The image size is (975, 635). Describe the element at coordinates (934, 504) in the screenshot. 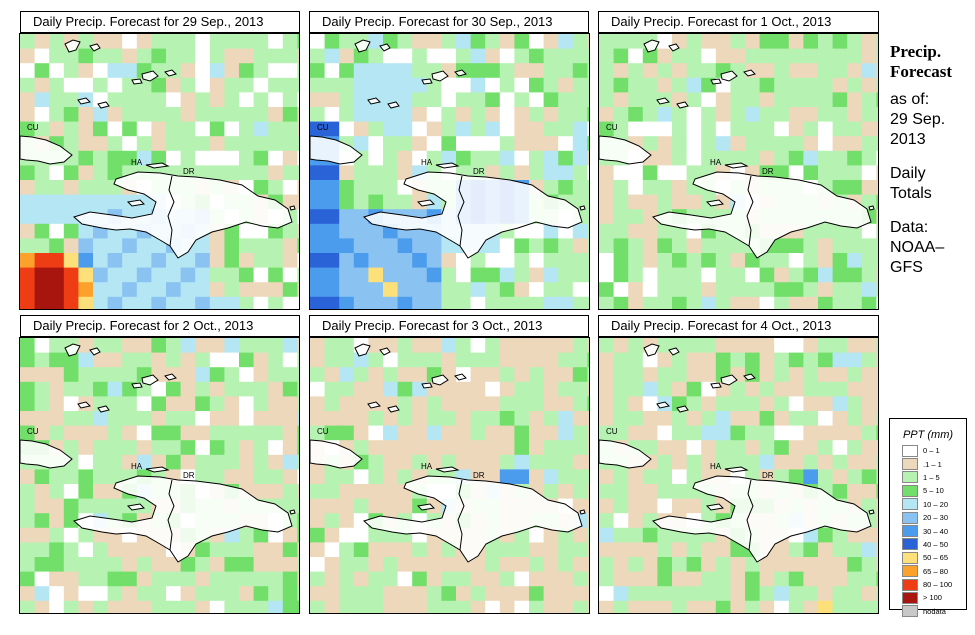

I see `legend-item: 10 – 20` at that location.